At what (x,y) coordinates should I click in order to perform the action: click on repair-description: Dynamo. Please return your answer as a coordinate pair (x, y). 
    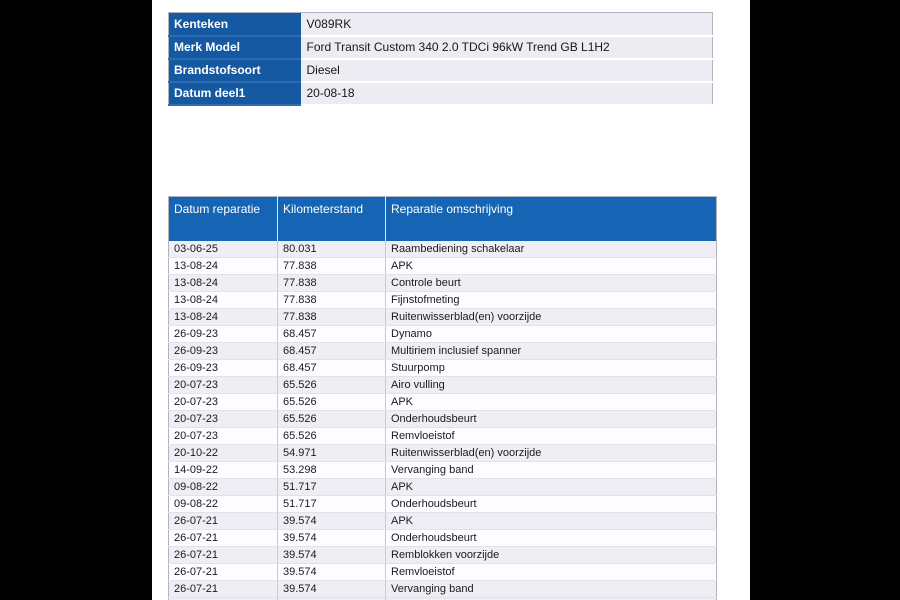
    Looking at the image, I should click on (551, 334).